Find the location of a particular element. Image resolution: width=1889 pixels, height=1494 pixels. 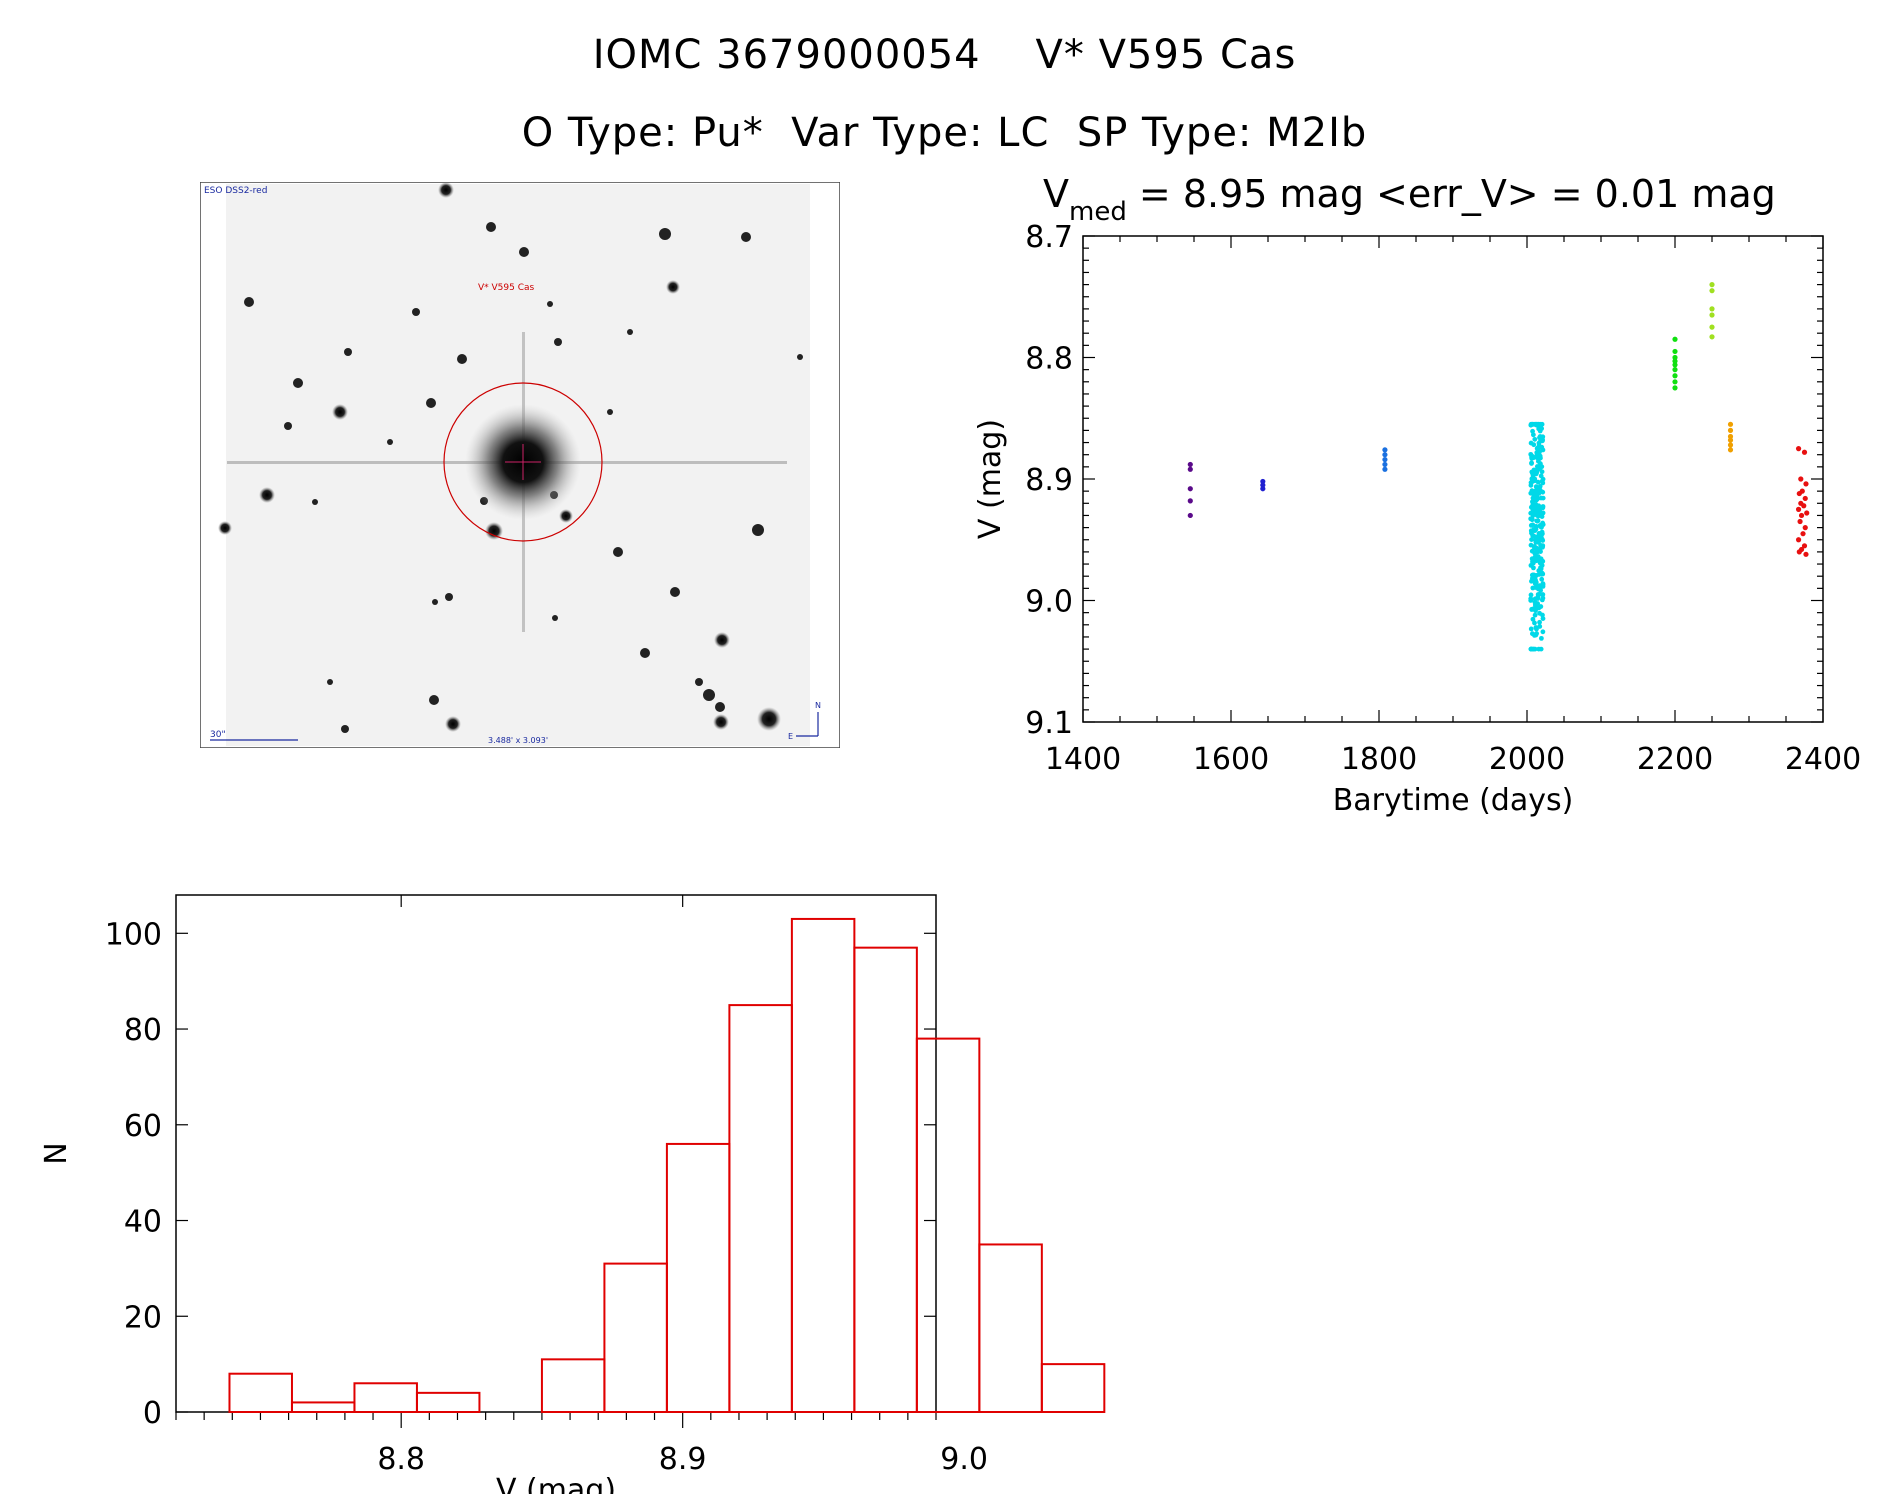

lc-x-tick-label: 2000 is located at coordinates (1527, 759).